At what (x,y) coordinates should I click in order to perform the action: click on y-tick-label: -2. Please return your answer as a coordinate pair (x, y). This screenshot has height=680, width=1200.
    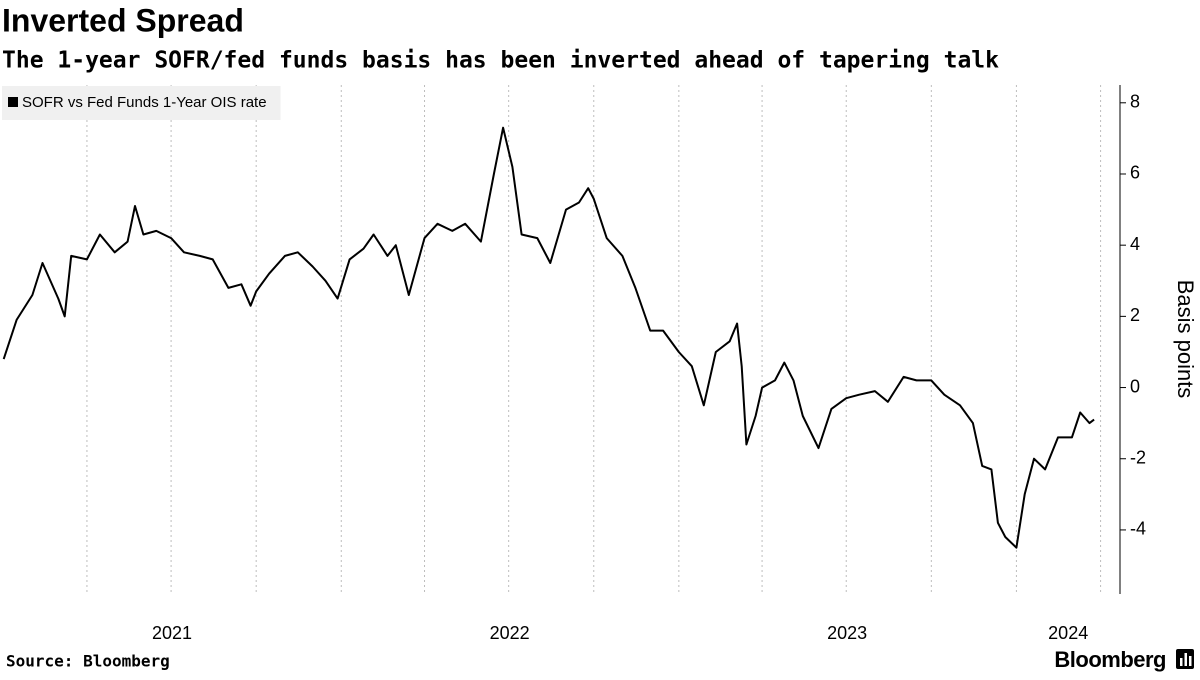
    Looking at the image, I should click on (1138, 457).